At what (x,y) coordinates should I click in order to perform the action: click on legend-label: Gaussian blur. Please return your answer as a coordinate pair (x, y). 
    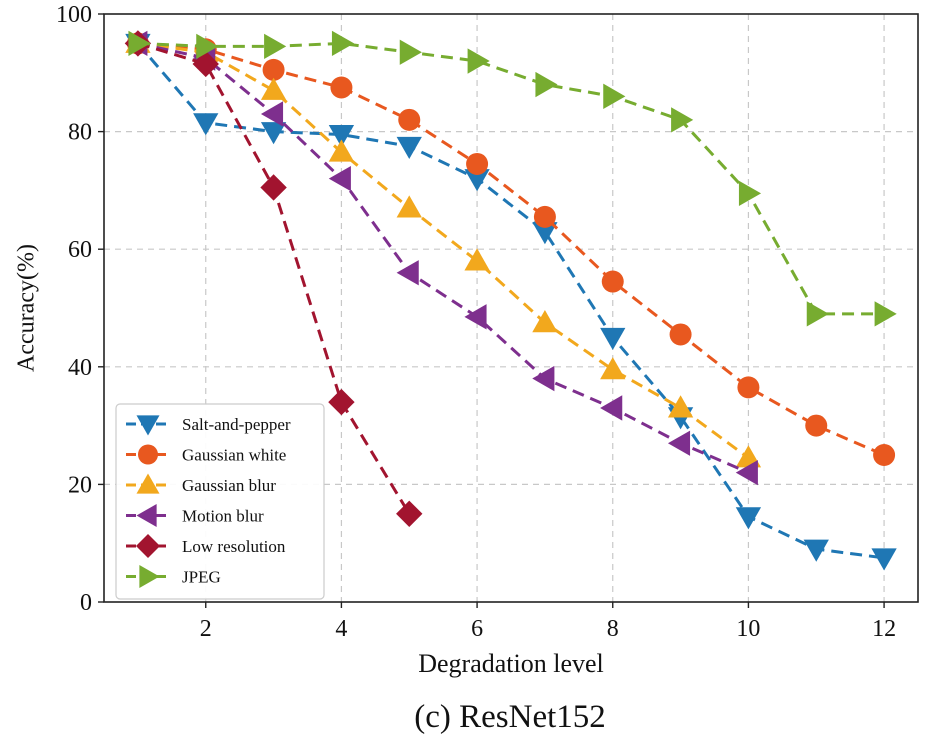
    Looking at the image, I should click on (229, 485).